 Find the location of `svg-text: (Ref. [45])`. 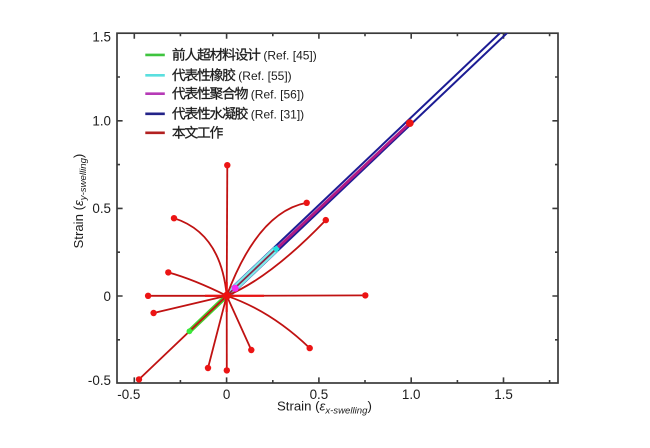

svg-text: (Ref. [45]) is located at coordinates (289, 56).